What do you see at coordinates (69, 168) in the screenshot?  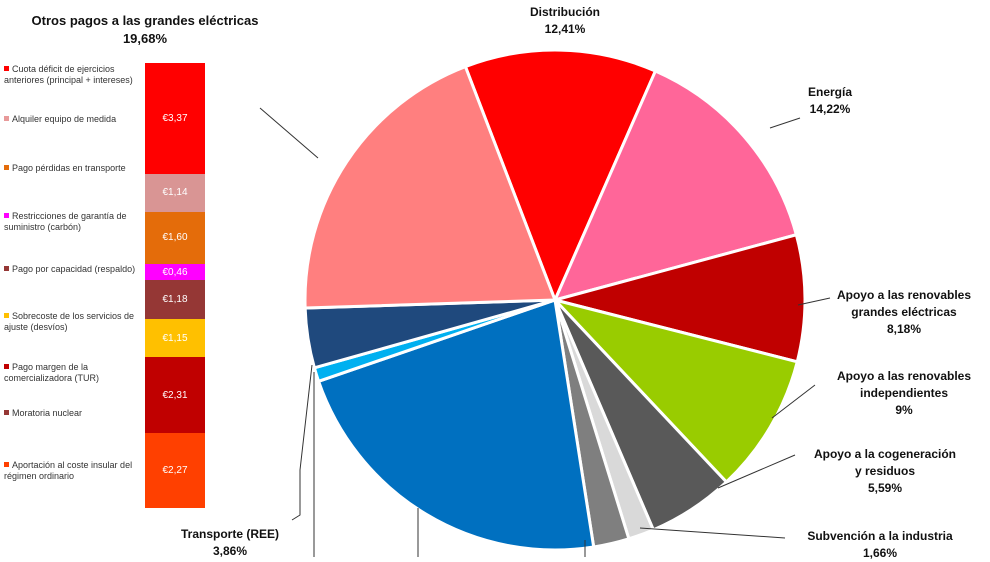 I see `legend-label: Pago pérdidas en transporte` at bounding box center [69, 168].